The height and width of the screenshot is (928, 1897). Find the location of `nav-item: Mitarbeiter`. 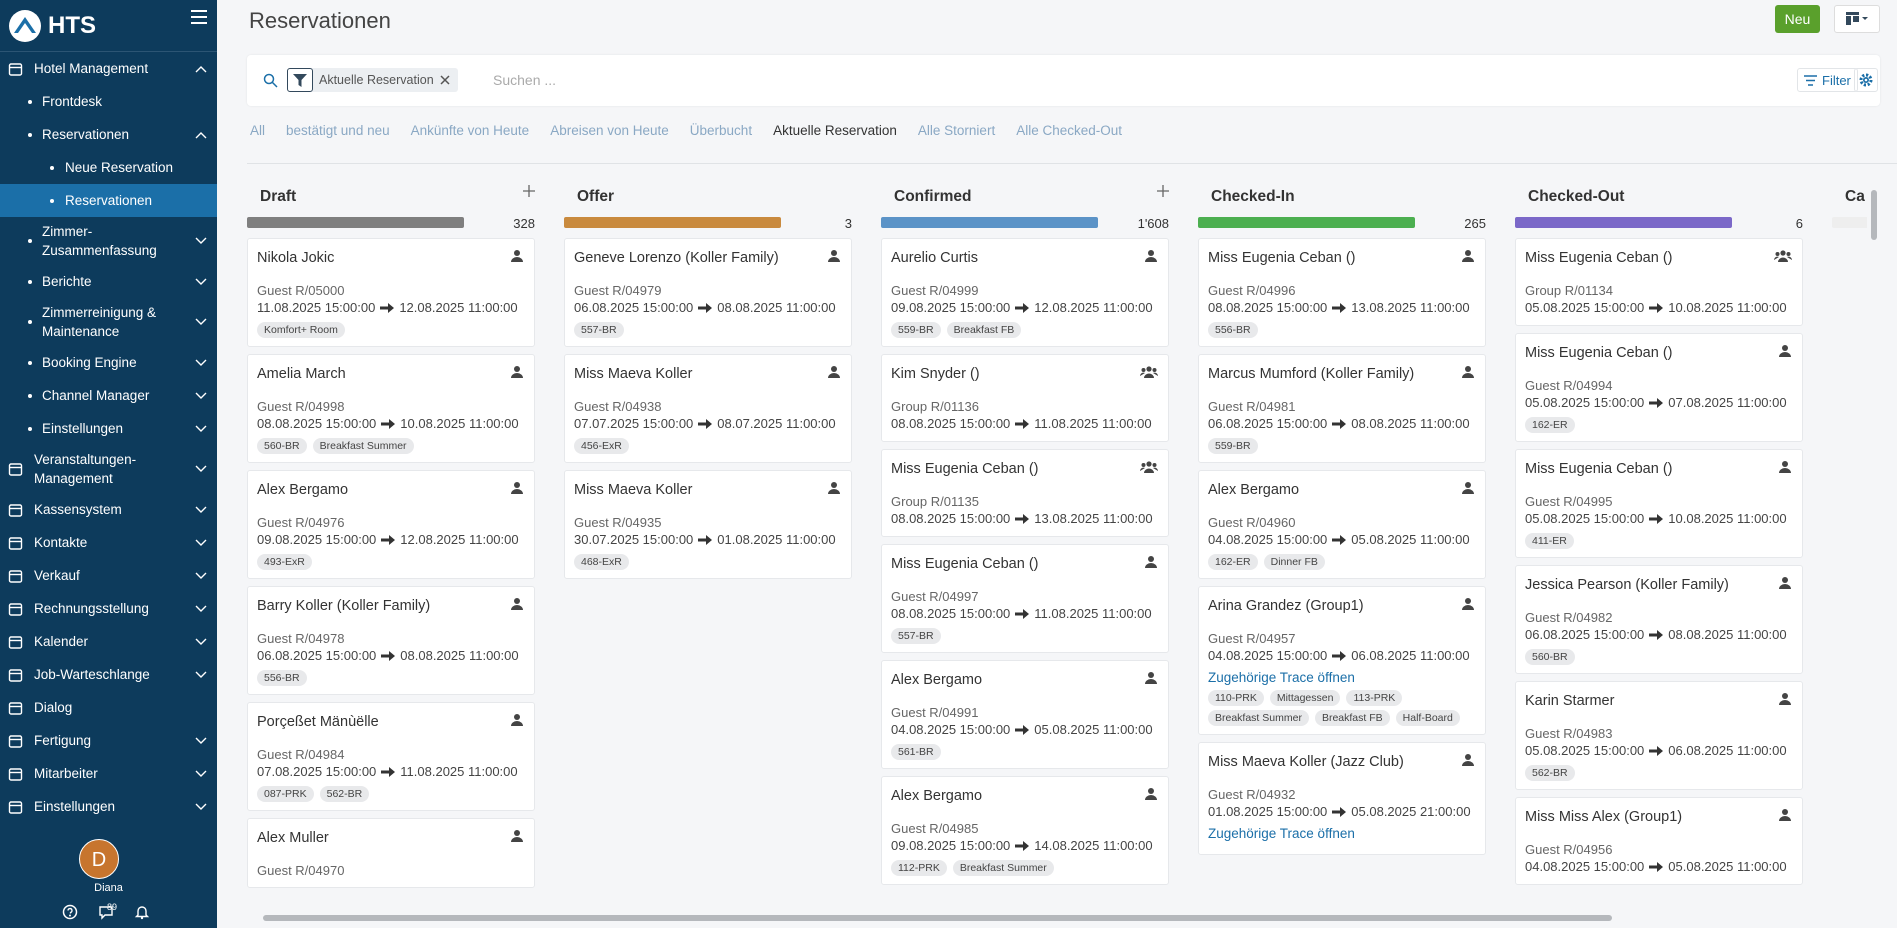

nav-item: Mitarbeiter is located at coordinates (108, 773).